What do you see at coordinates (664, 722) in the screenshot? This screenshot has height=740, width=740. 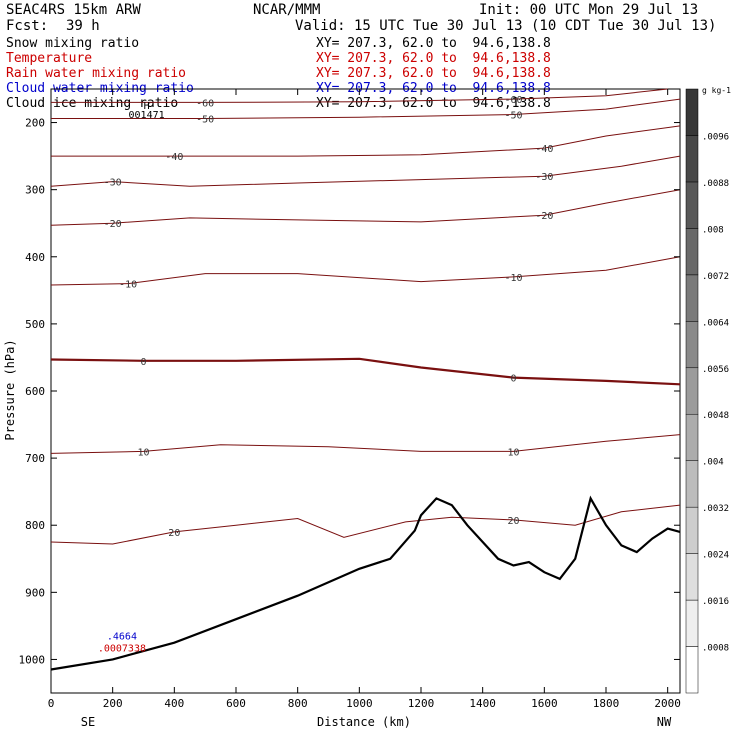 I see `x-end-right-label: NW` at bounding box center [664, 722].